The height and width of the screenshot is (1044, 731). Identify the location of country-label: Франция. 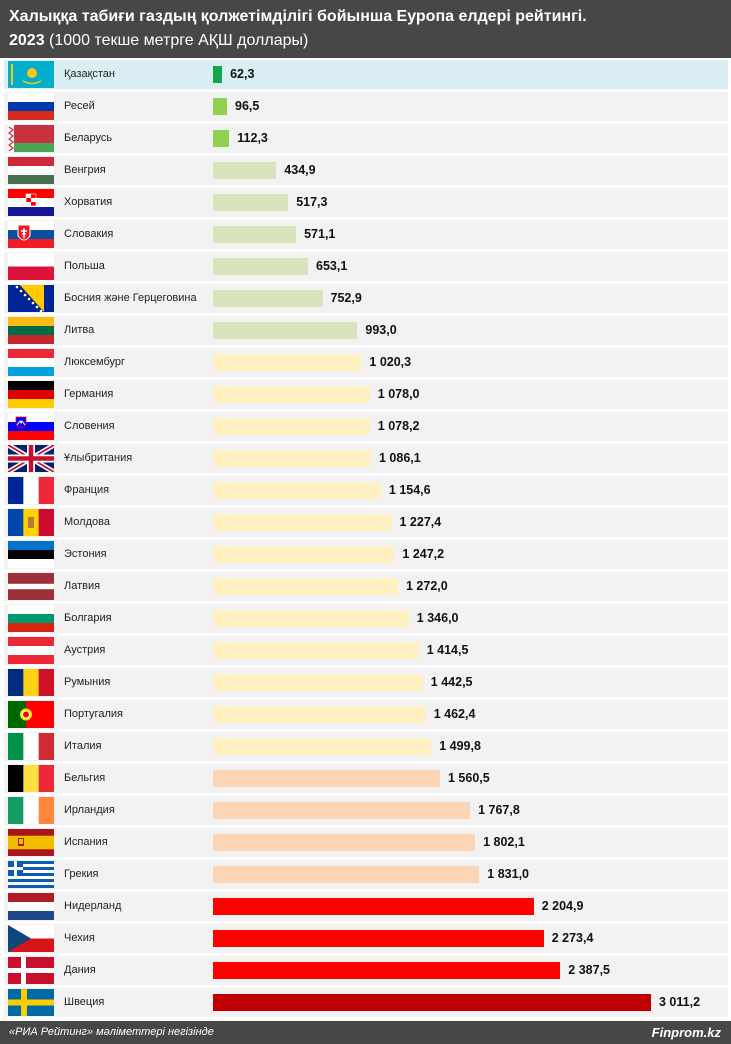
(87, 490).